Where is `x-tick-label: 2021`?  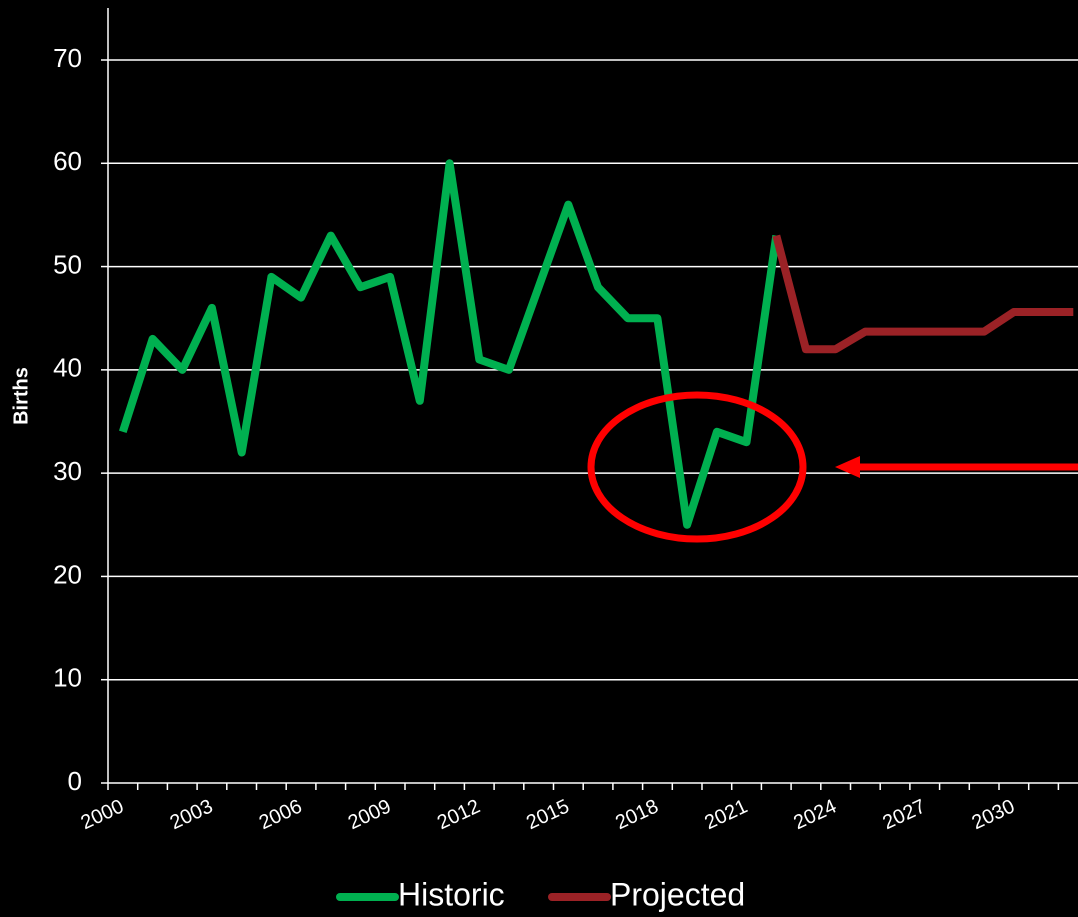
x-tick-label: 2021 is located at coordinates (726, 814).